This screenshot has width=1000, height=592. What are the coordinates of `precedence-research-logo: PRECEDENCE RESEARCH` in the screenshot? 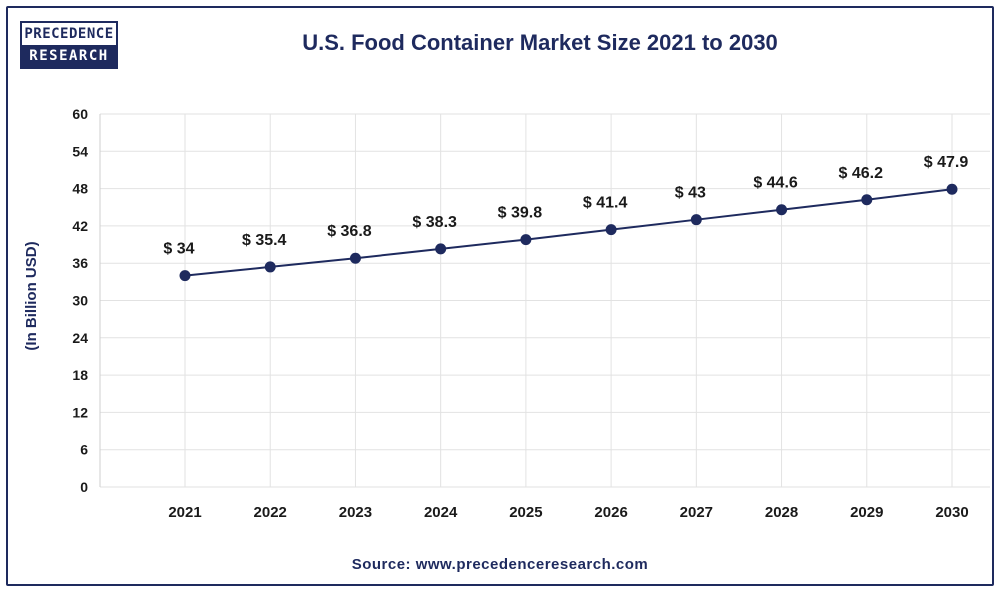 It's located at (69, 45).